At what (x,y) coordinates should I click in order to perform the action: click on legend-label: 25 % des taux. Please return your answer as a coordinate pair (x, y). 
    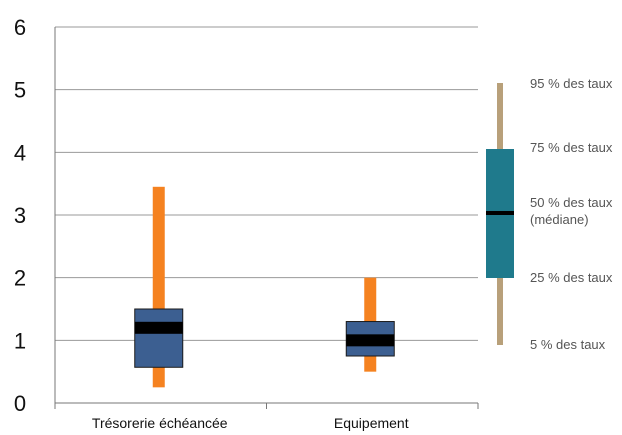
    Looking at the image, I should click on (571, 277).